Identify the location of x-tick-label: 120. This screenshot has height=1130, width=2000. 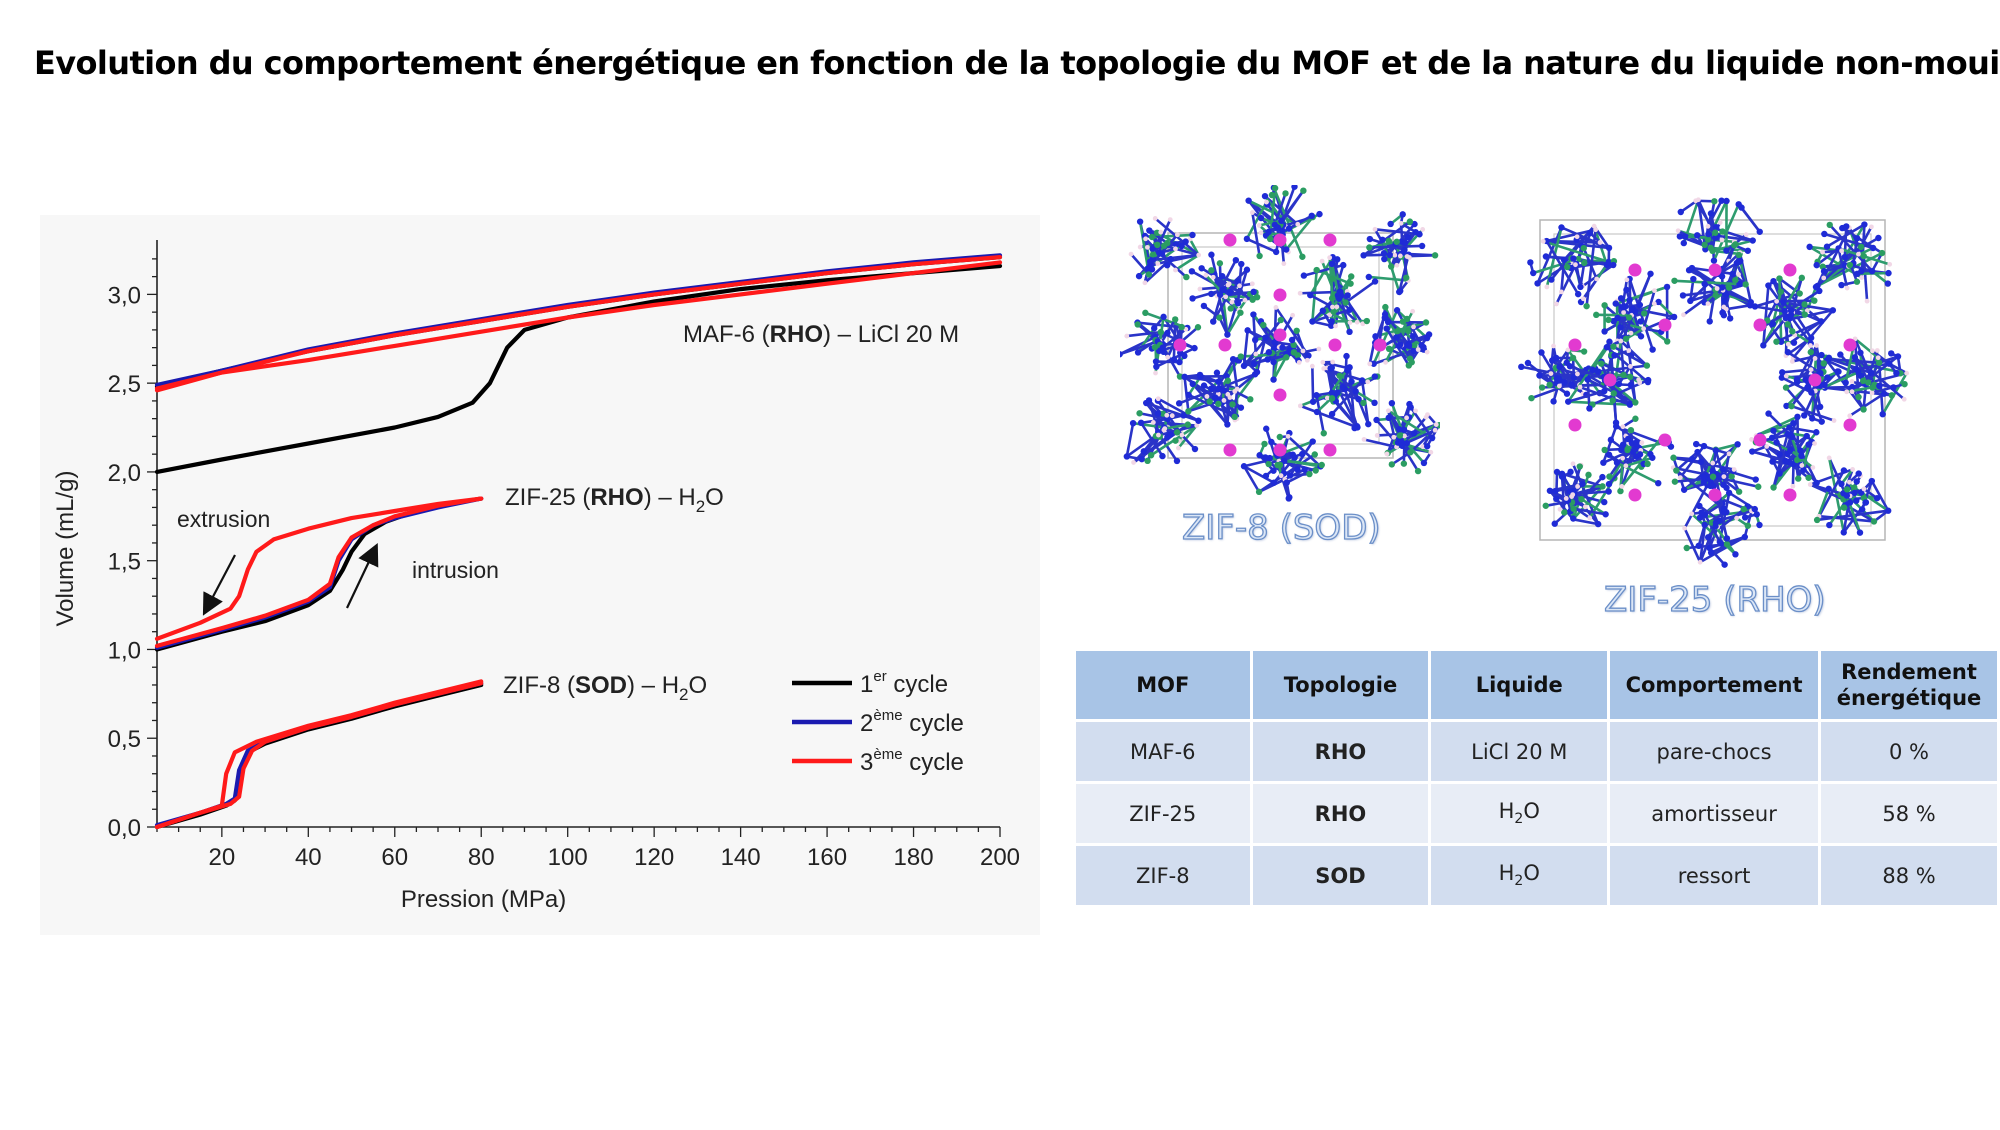
(654, 857).